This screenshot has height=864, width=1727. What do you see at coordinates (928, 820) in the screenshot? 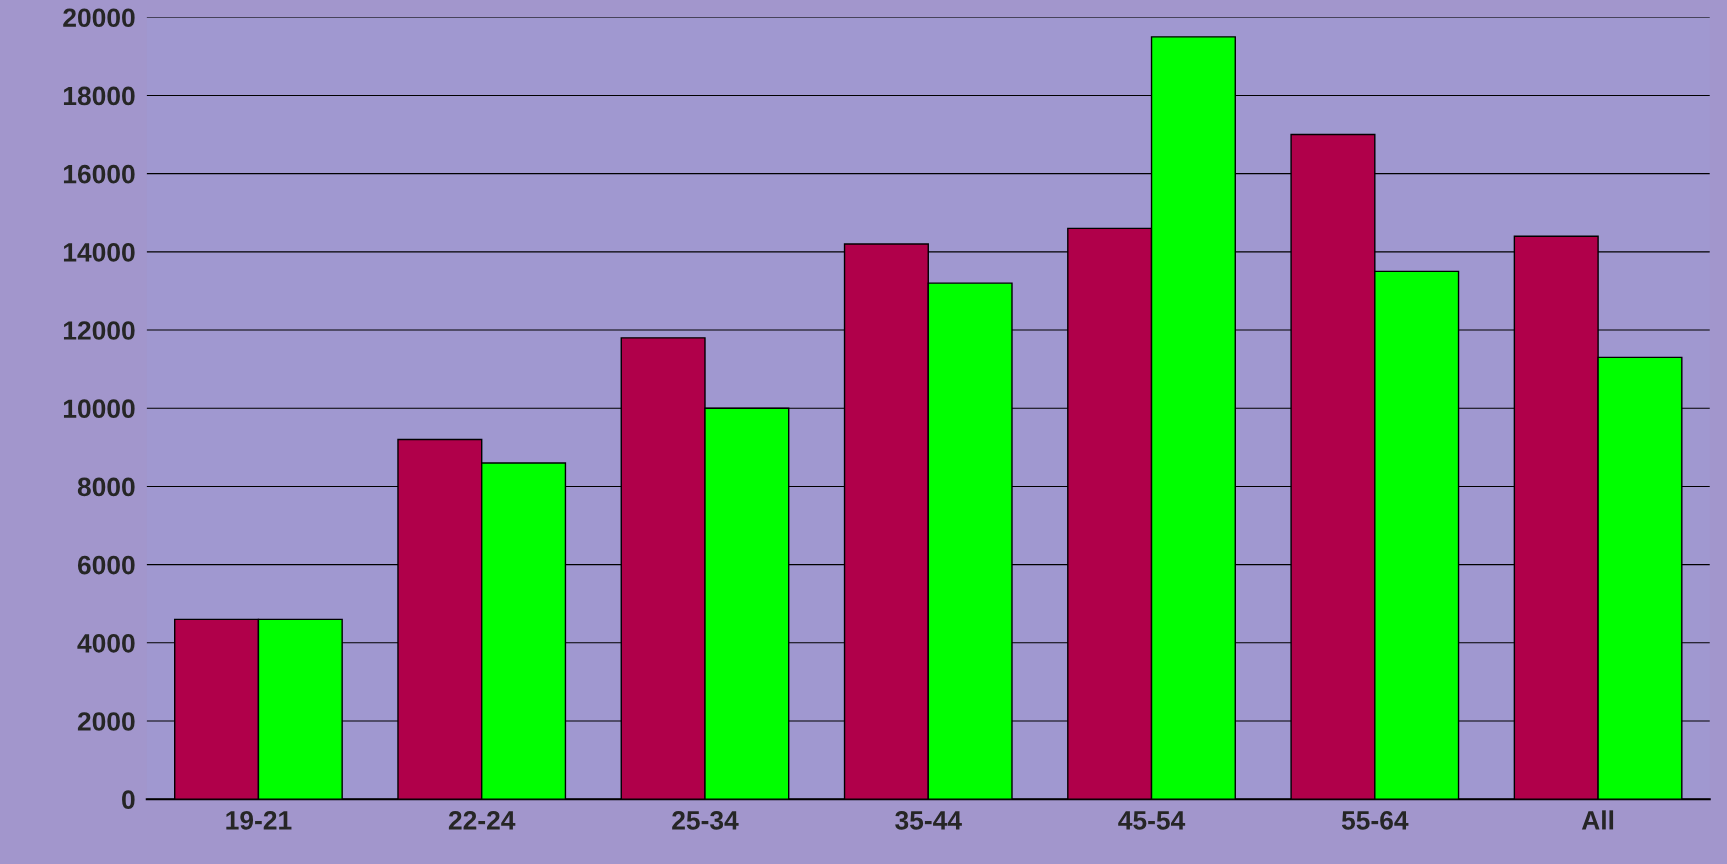
I see `x-tick-label: 35-44` at bounding box center [928, 820].